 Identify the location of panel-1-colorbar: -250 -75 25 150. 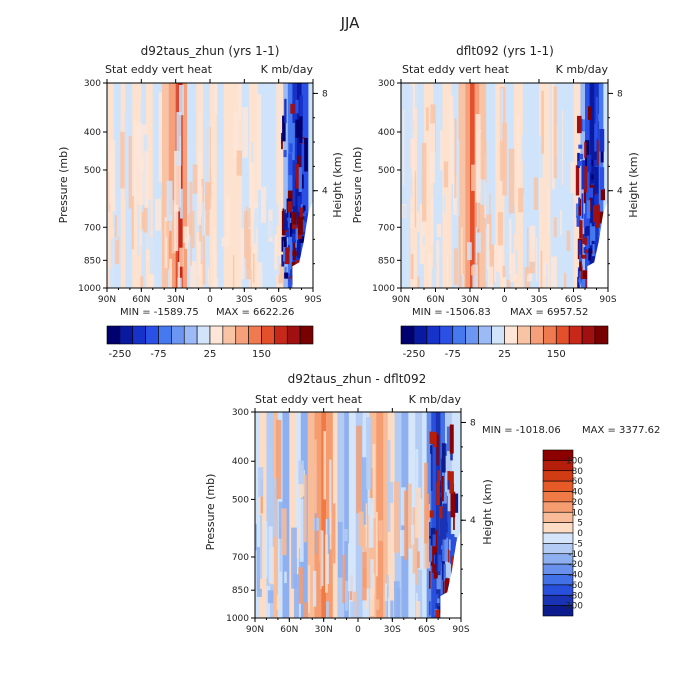
(210, 342).